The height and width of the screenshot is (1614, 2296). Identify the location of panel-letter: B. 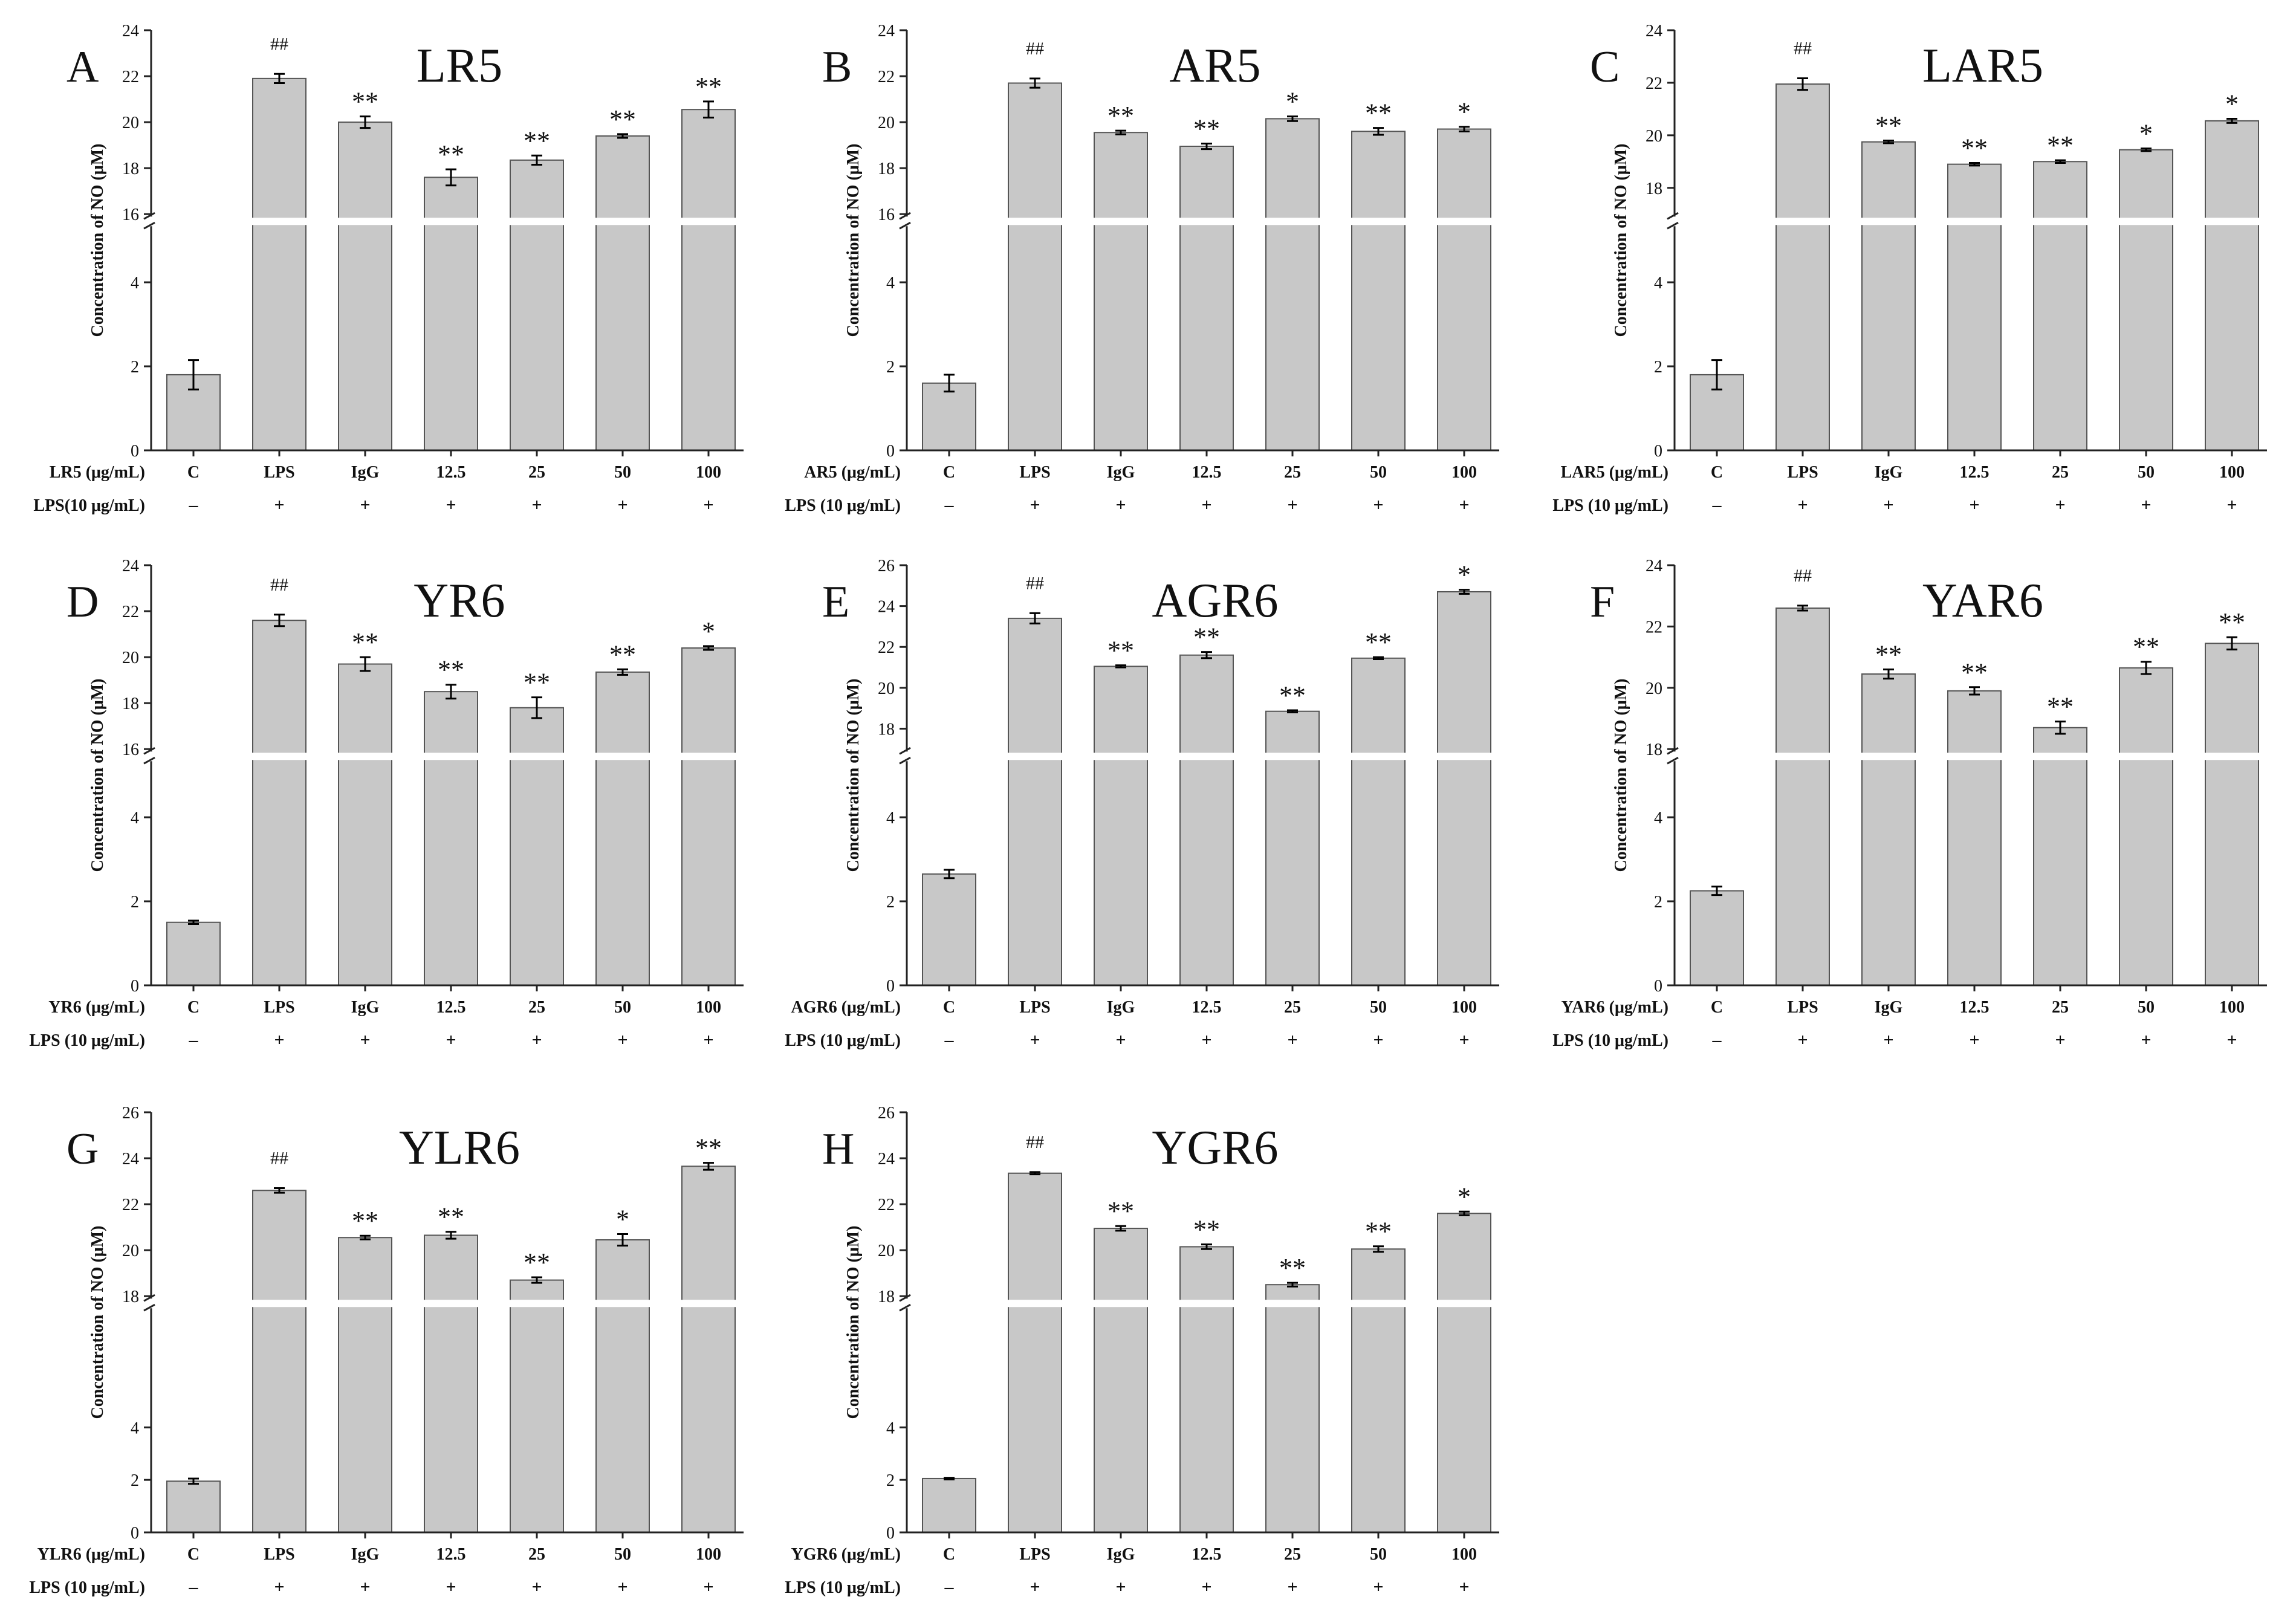
(837, 67).